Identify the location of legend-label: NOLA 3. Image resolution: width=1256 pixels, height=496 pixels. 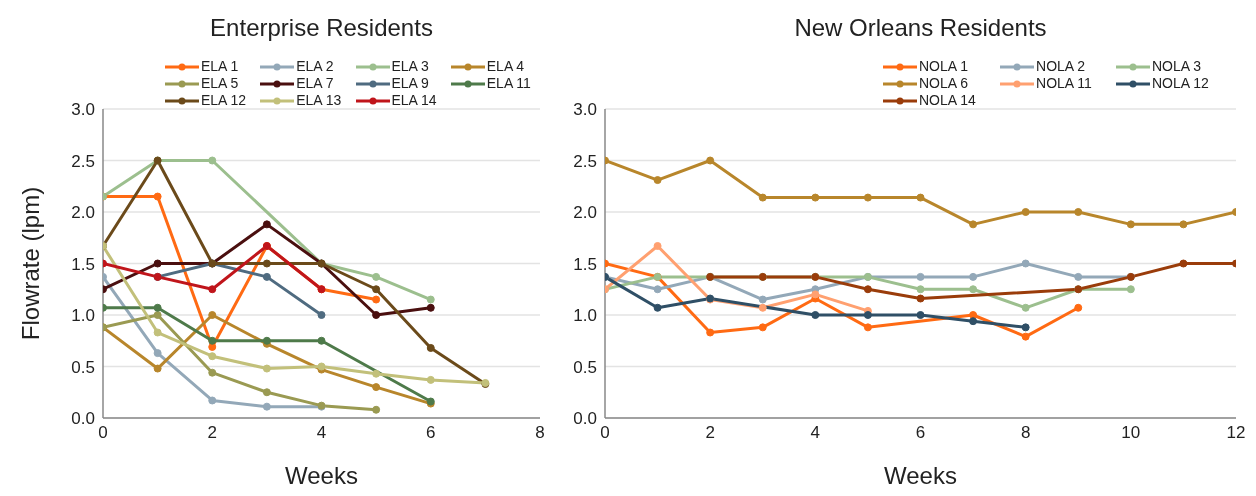
(1176, 66).